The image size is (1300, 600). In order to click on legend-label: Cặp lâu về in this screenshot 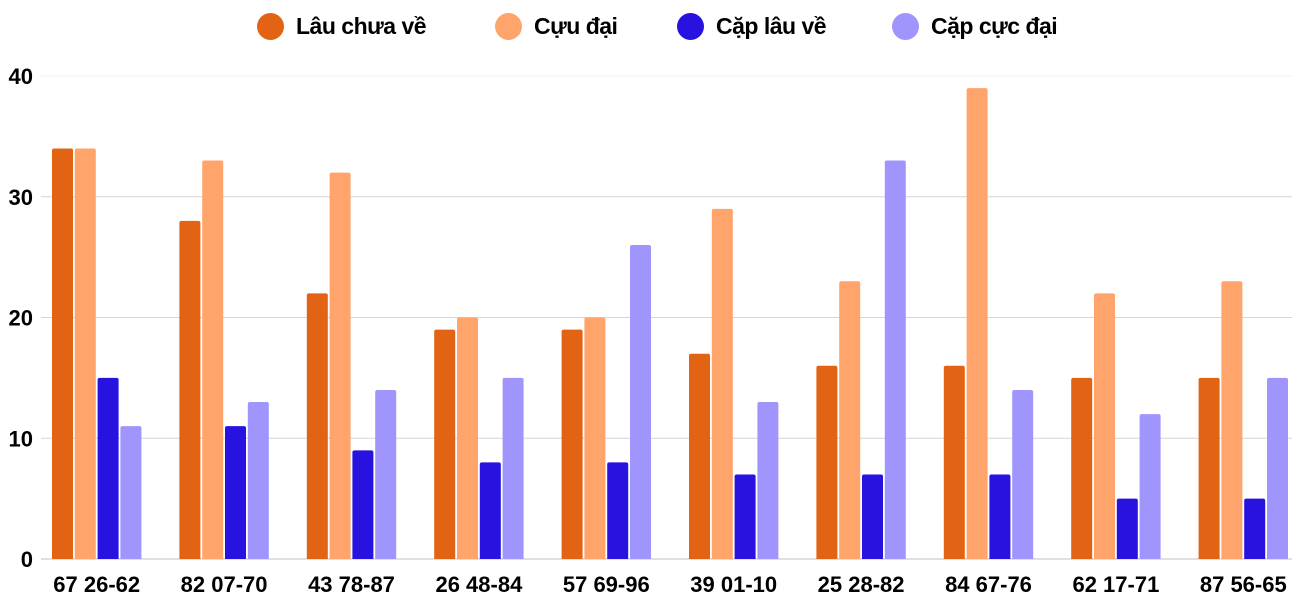, I will do `click(771, 25)`.